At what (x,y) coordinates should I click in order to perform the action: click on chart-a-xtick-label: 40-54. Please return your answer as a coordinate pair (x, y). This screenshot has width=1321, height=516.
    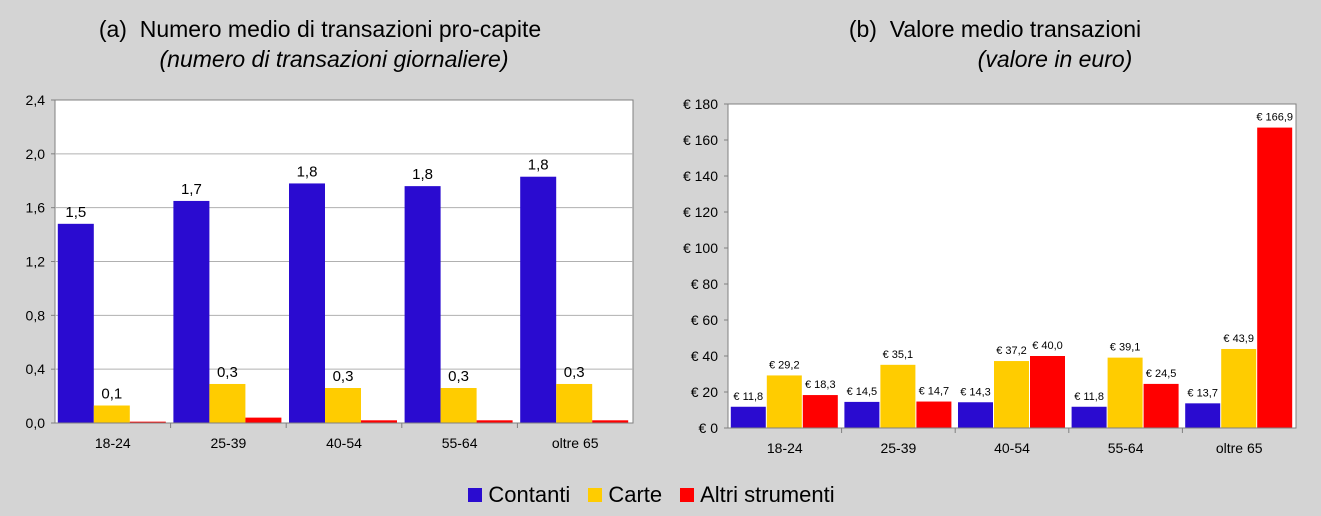
    Looking at the image, I should click on (344, 443).